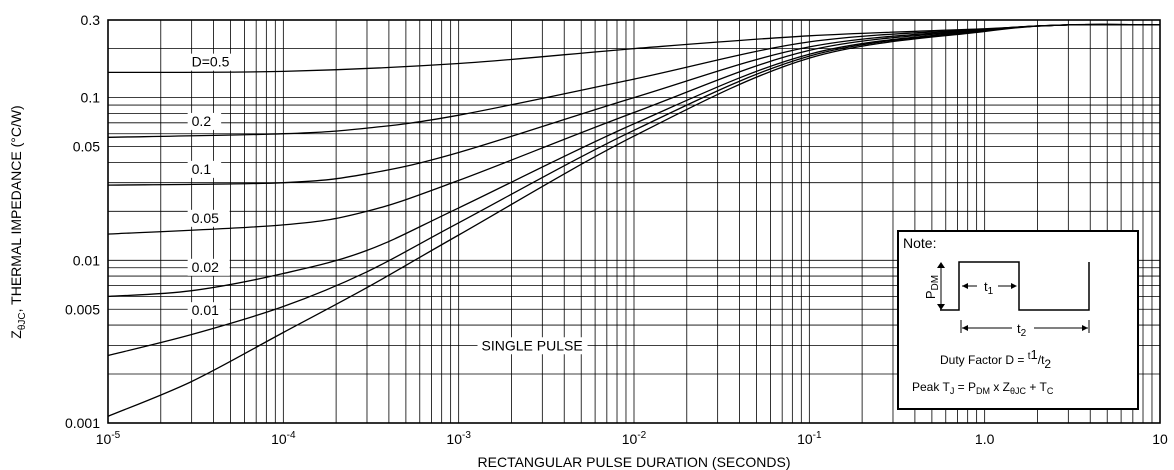 The height and width of the screenshot is (470, 1174). I want to click on duty-factor-formula: Duty Factor D = t1/t2, so click(995, 359).